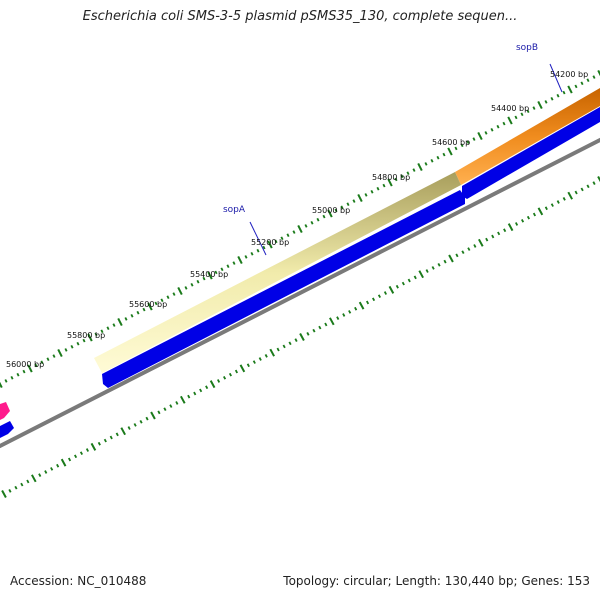 The width and height of the screenshot is (600, 600). What do you see at coordinates (86, 335) in the screenshot?
I see `ruler-label-55800: 55800 bp` at bounding box center [86, 335].